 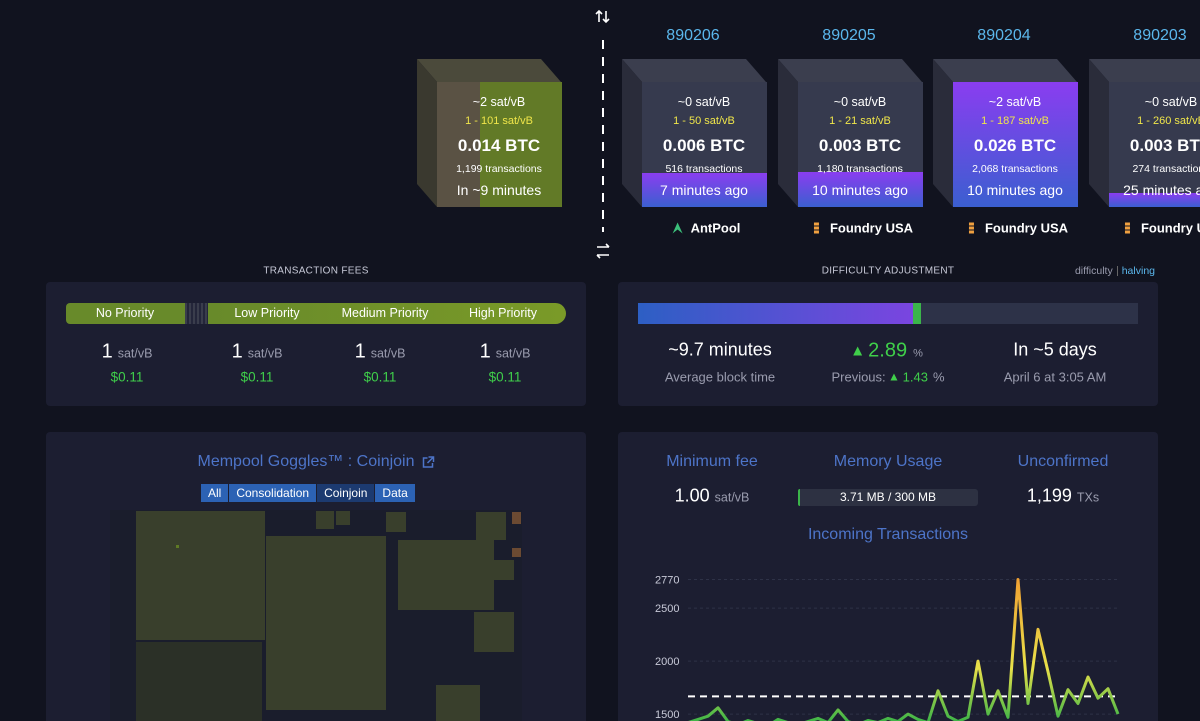 I want to click on swap-icon, so click(x=602, y=134).